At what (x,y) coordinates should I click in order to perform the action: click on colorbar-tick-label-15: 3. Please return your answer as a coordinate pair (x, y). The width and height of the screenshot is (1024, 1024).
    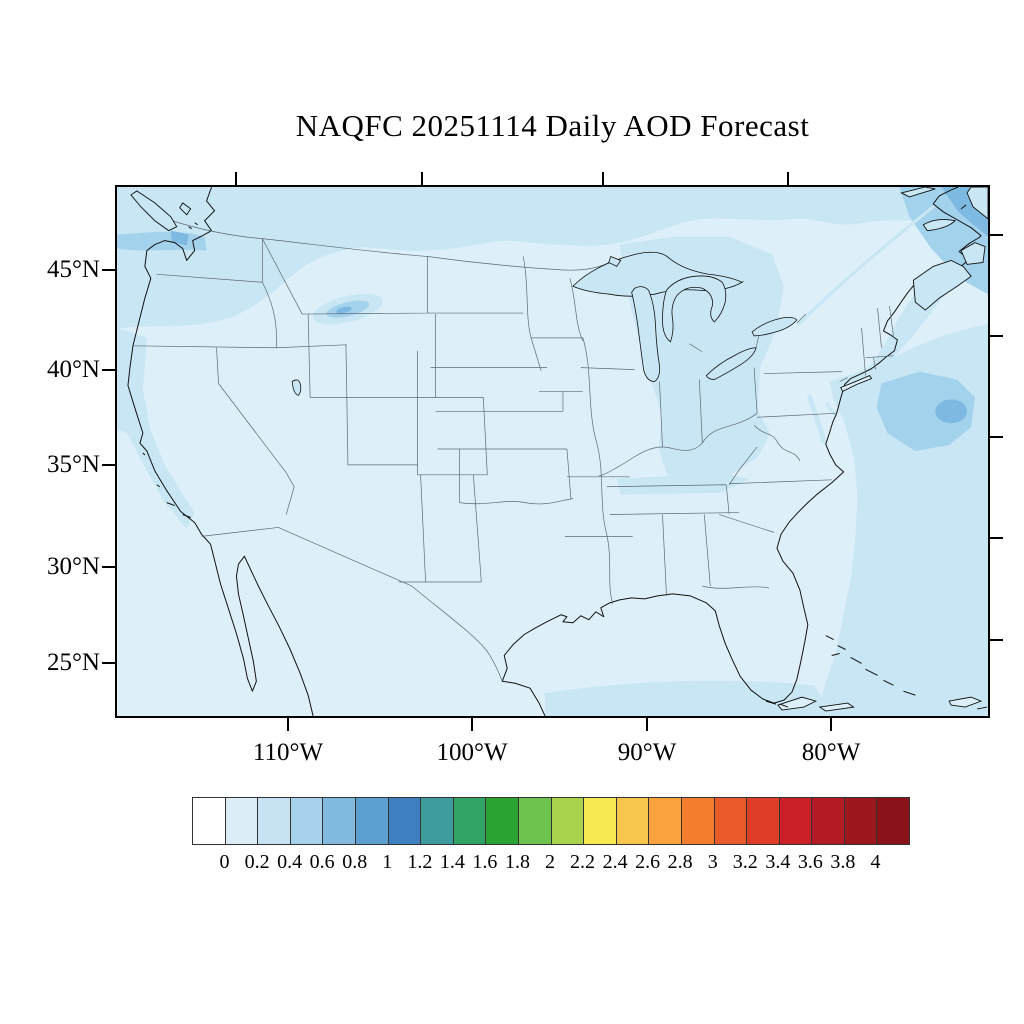
    Looking at the image, I should click on (712, 862).